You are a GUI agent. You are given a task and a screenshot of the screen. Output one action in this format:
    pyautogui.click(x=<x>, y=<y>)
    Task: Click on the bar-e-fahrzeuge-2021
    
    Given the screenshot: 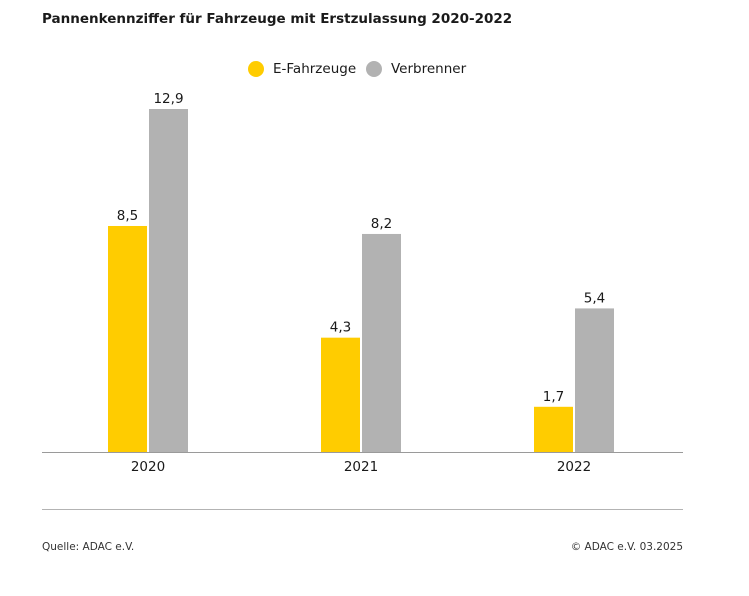 What is the action you would take?
    pyautogui.click(x=340, y=394)
    